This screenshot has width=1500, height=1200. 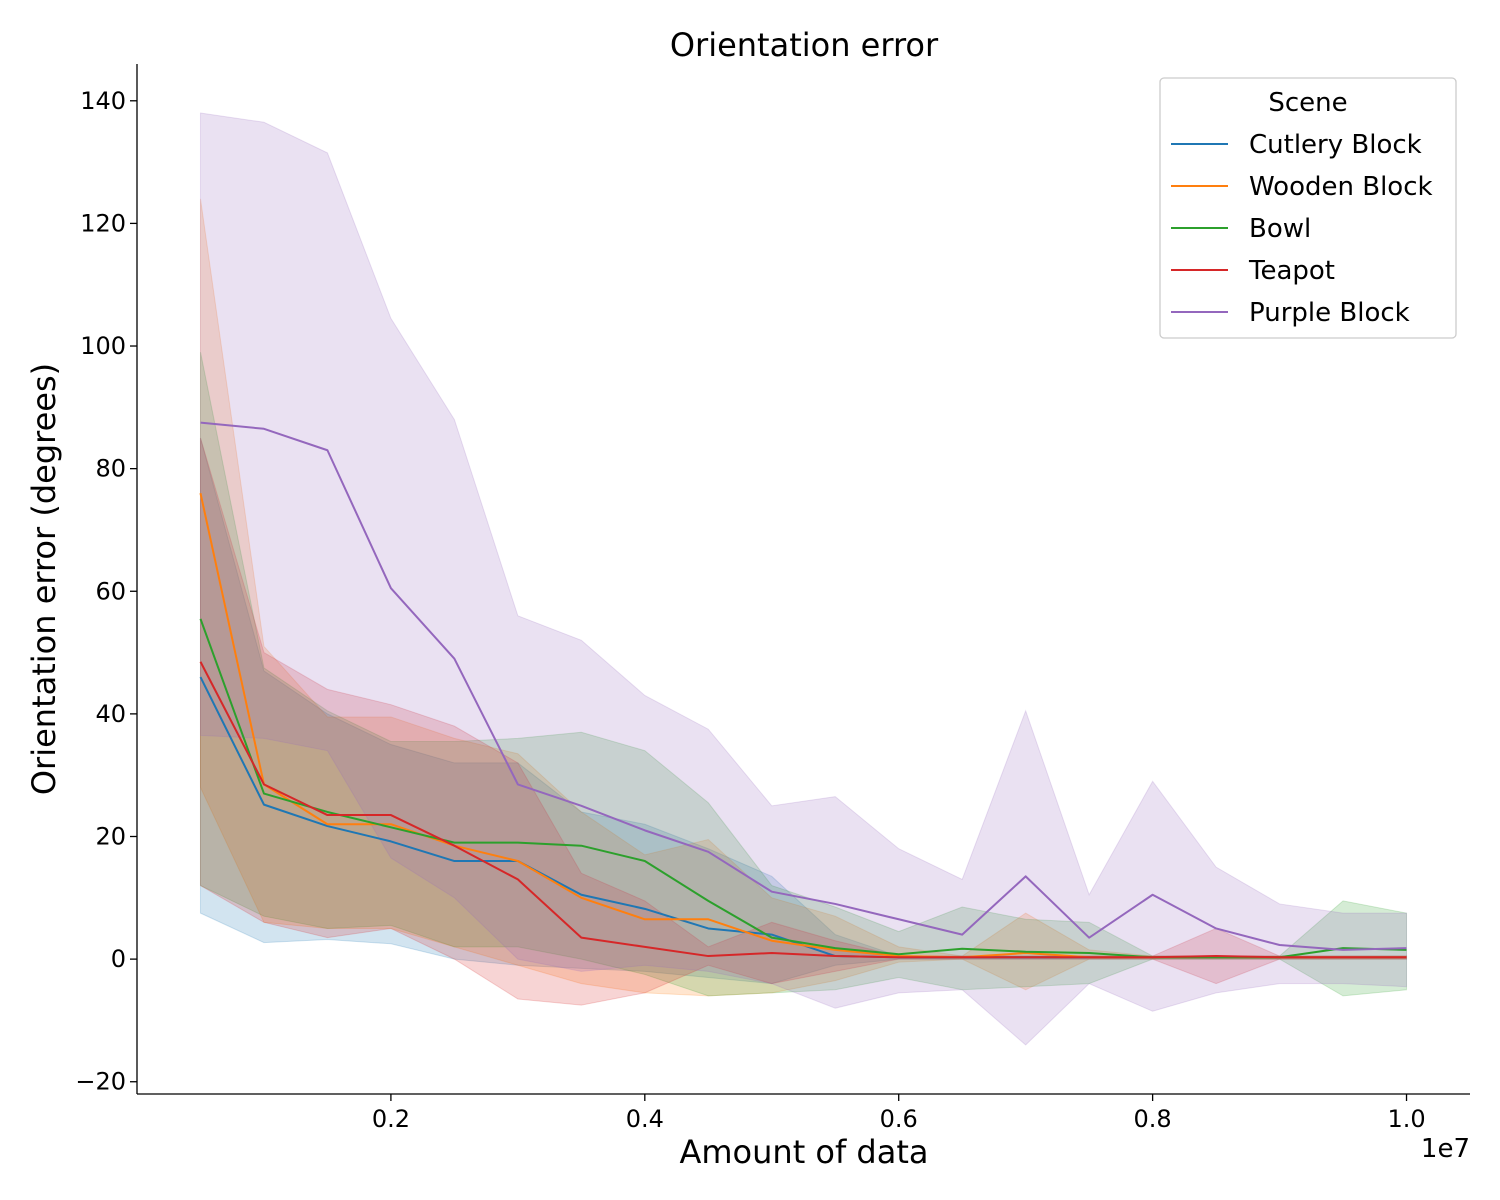 What do you see at coordinates (1329, 313) in the screenshot?
I see `legend-label-purple-block: Purple Block` at bounding box center [1329, 313].